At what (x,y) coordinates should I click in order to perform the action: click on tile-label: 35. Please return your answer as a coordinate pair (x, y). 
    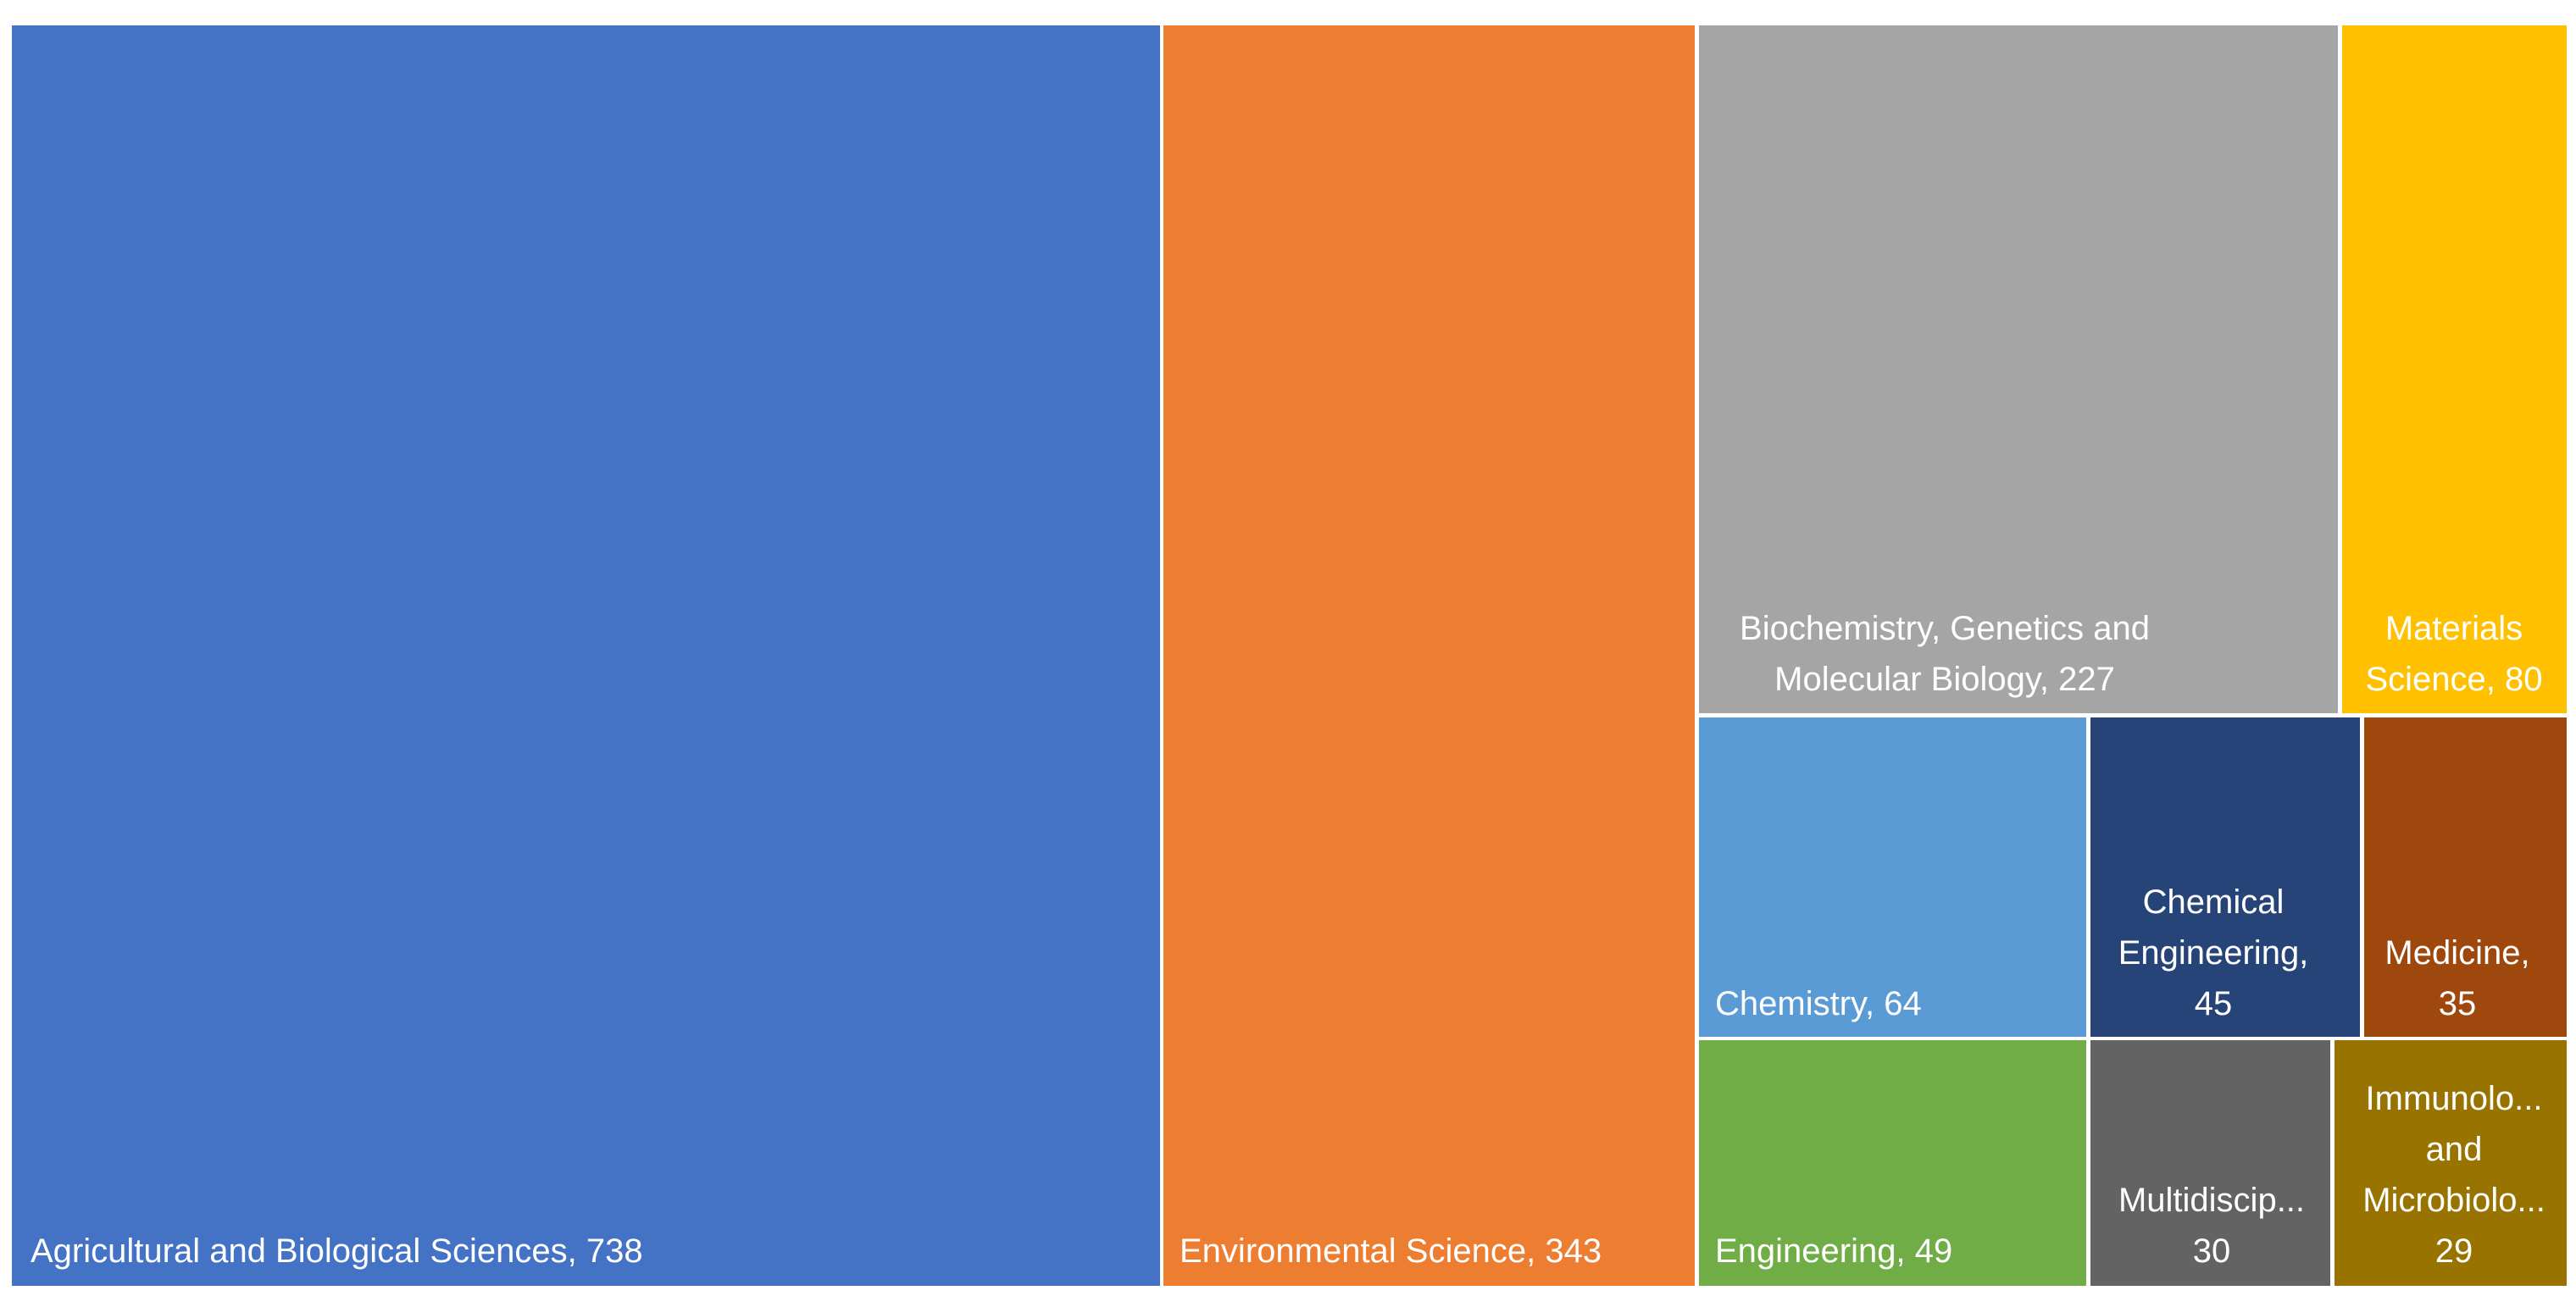
    Looking at the image, I should click on (2458, 1003).